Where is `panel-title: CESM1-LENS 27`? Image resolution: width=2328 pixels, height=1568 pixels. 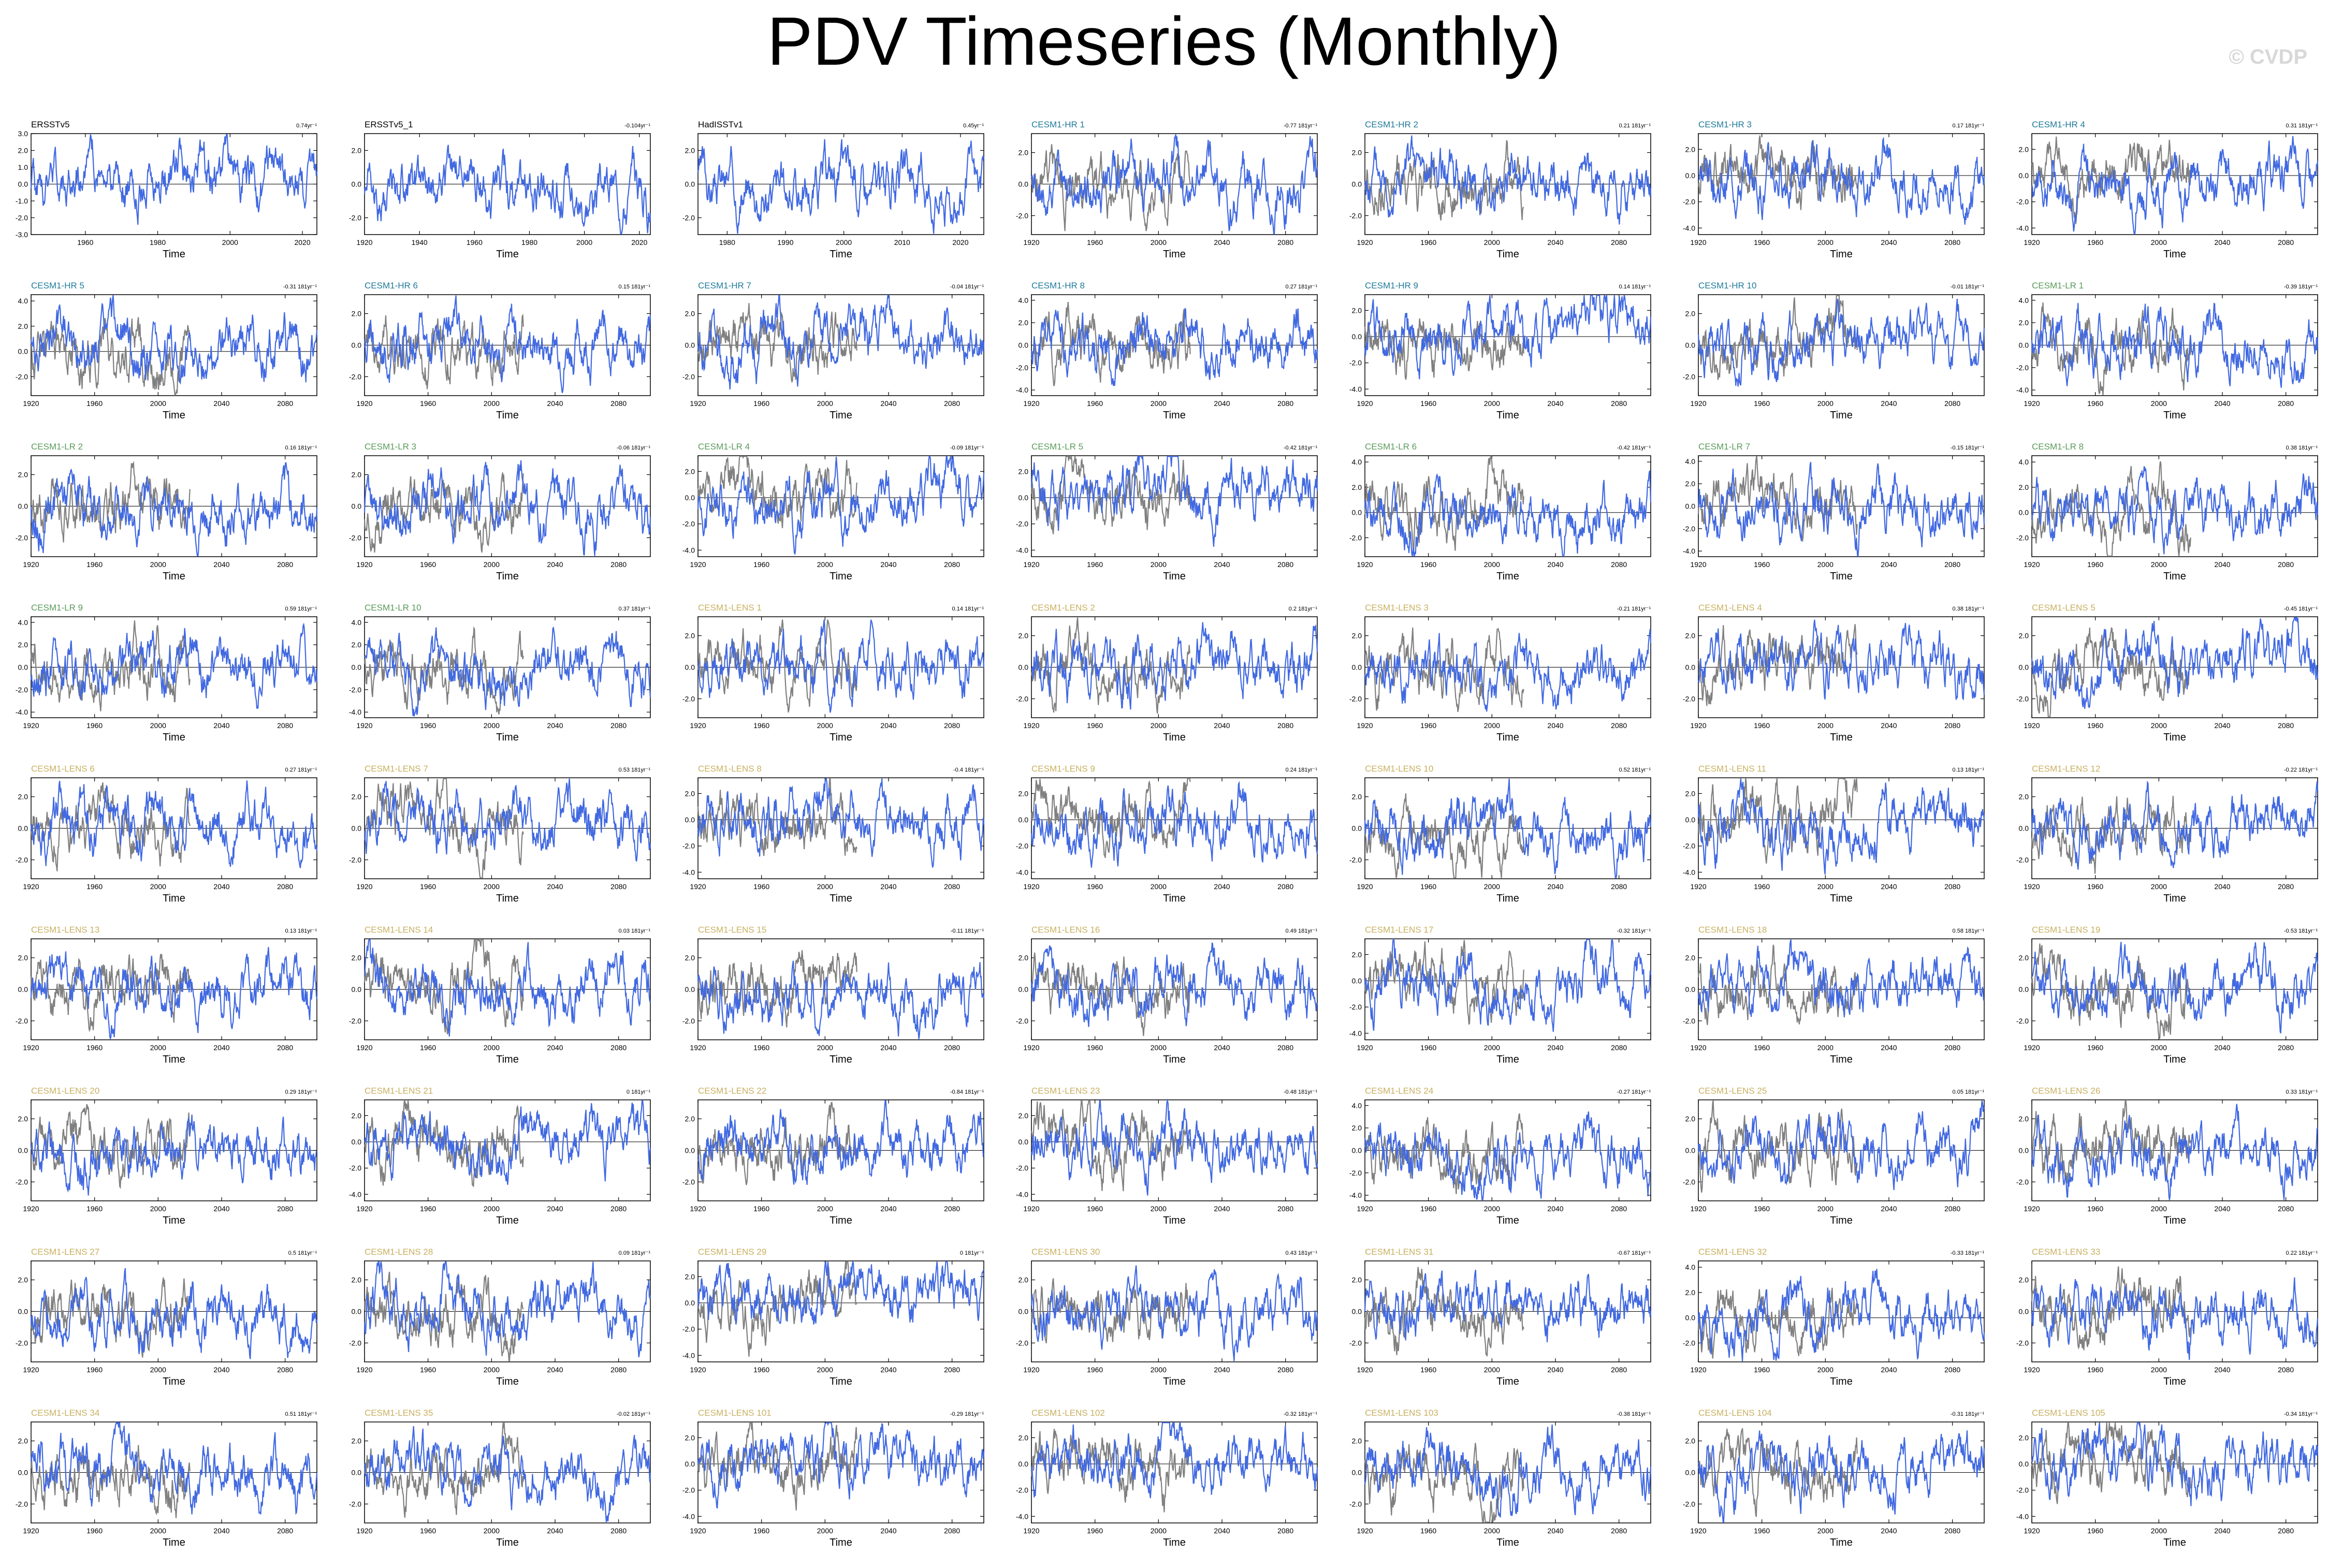
panel-title: CESM1-LENS 27 is located at coordinates (65, 1252).